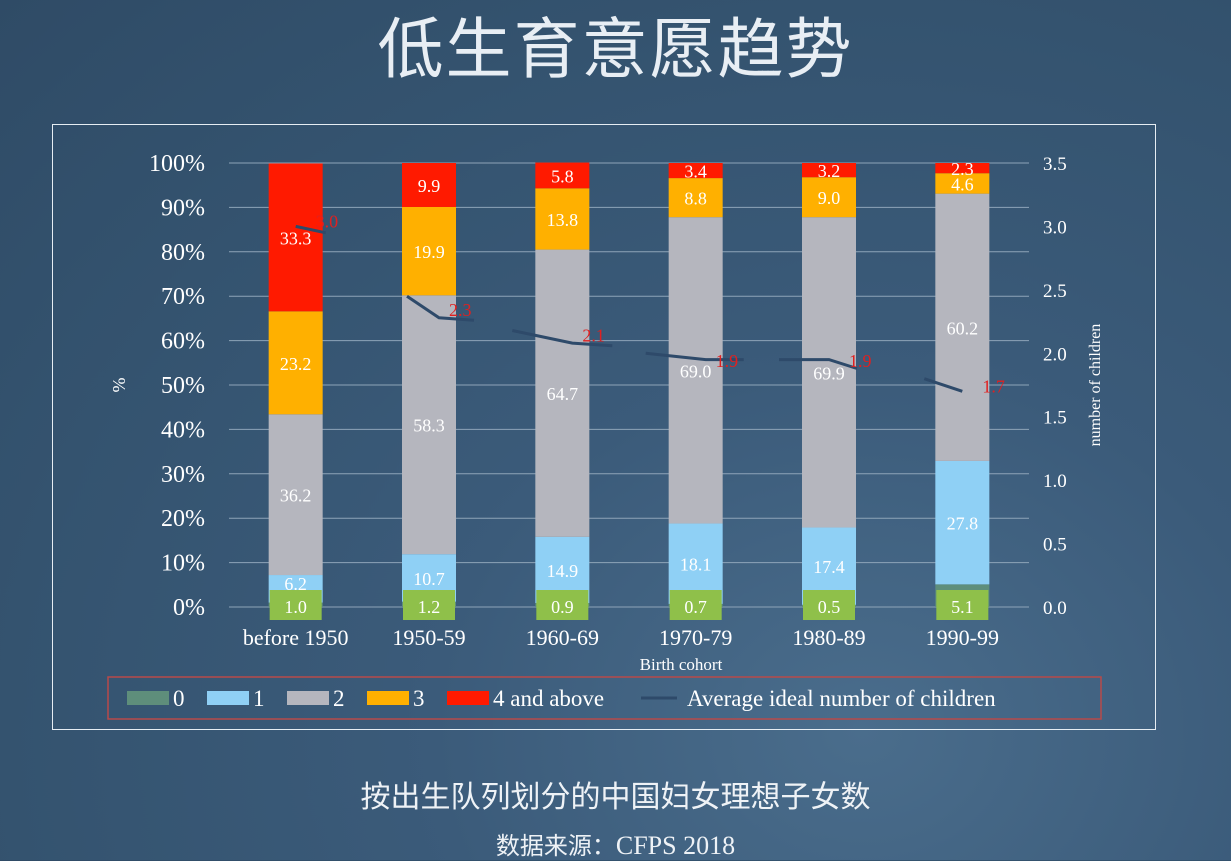 The width and height of the screenshot is (1231, 861). What do you see at coordinates (696, 371) in the screenshot?
I see `data-label: 69.0` at bounding box center [696, 371].